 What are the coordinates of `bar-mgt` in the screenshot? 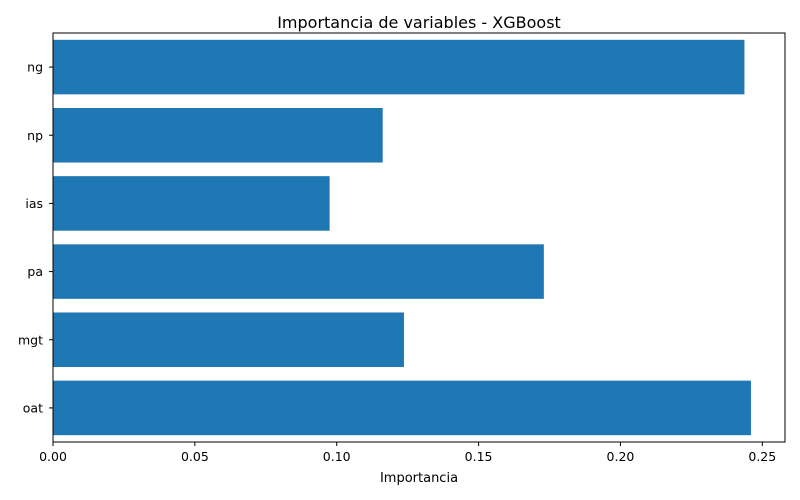 It's located at (228, 340).